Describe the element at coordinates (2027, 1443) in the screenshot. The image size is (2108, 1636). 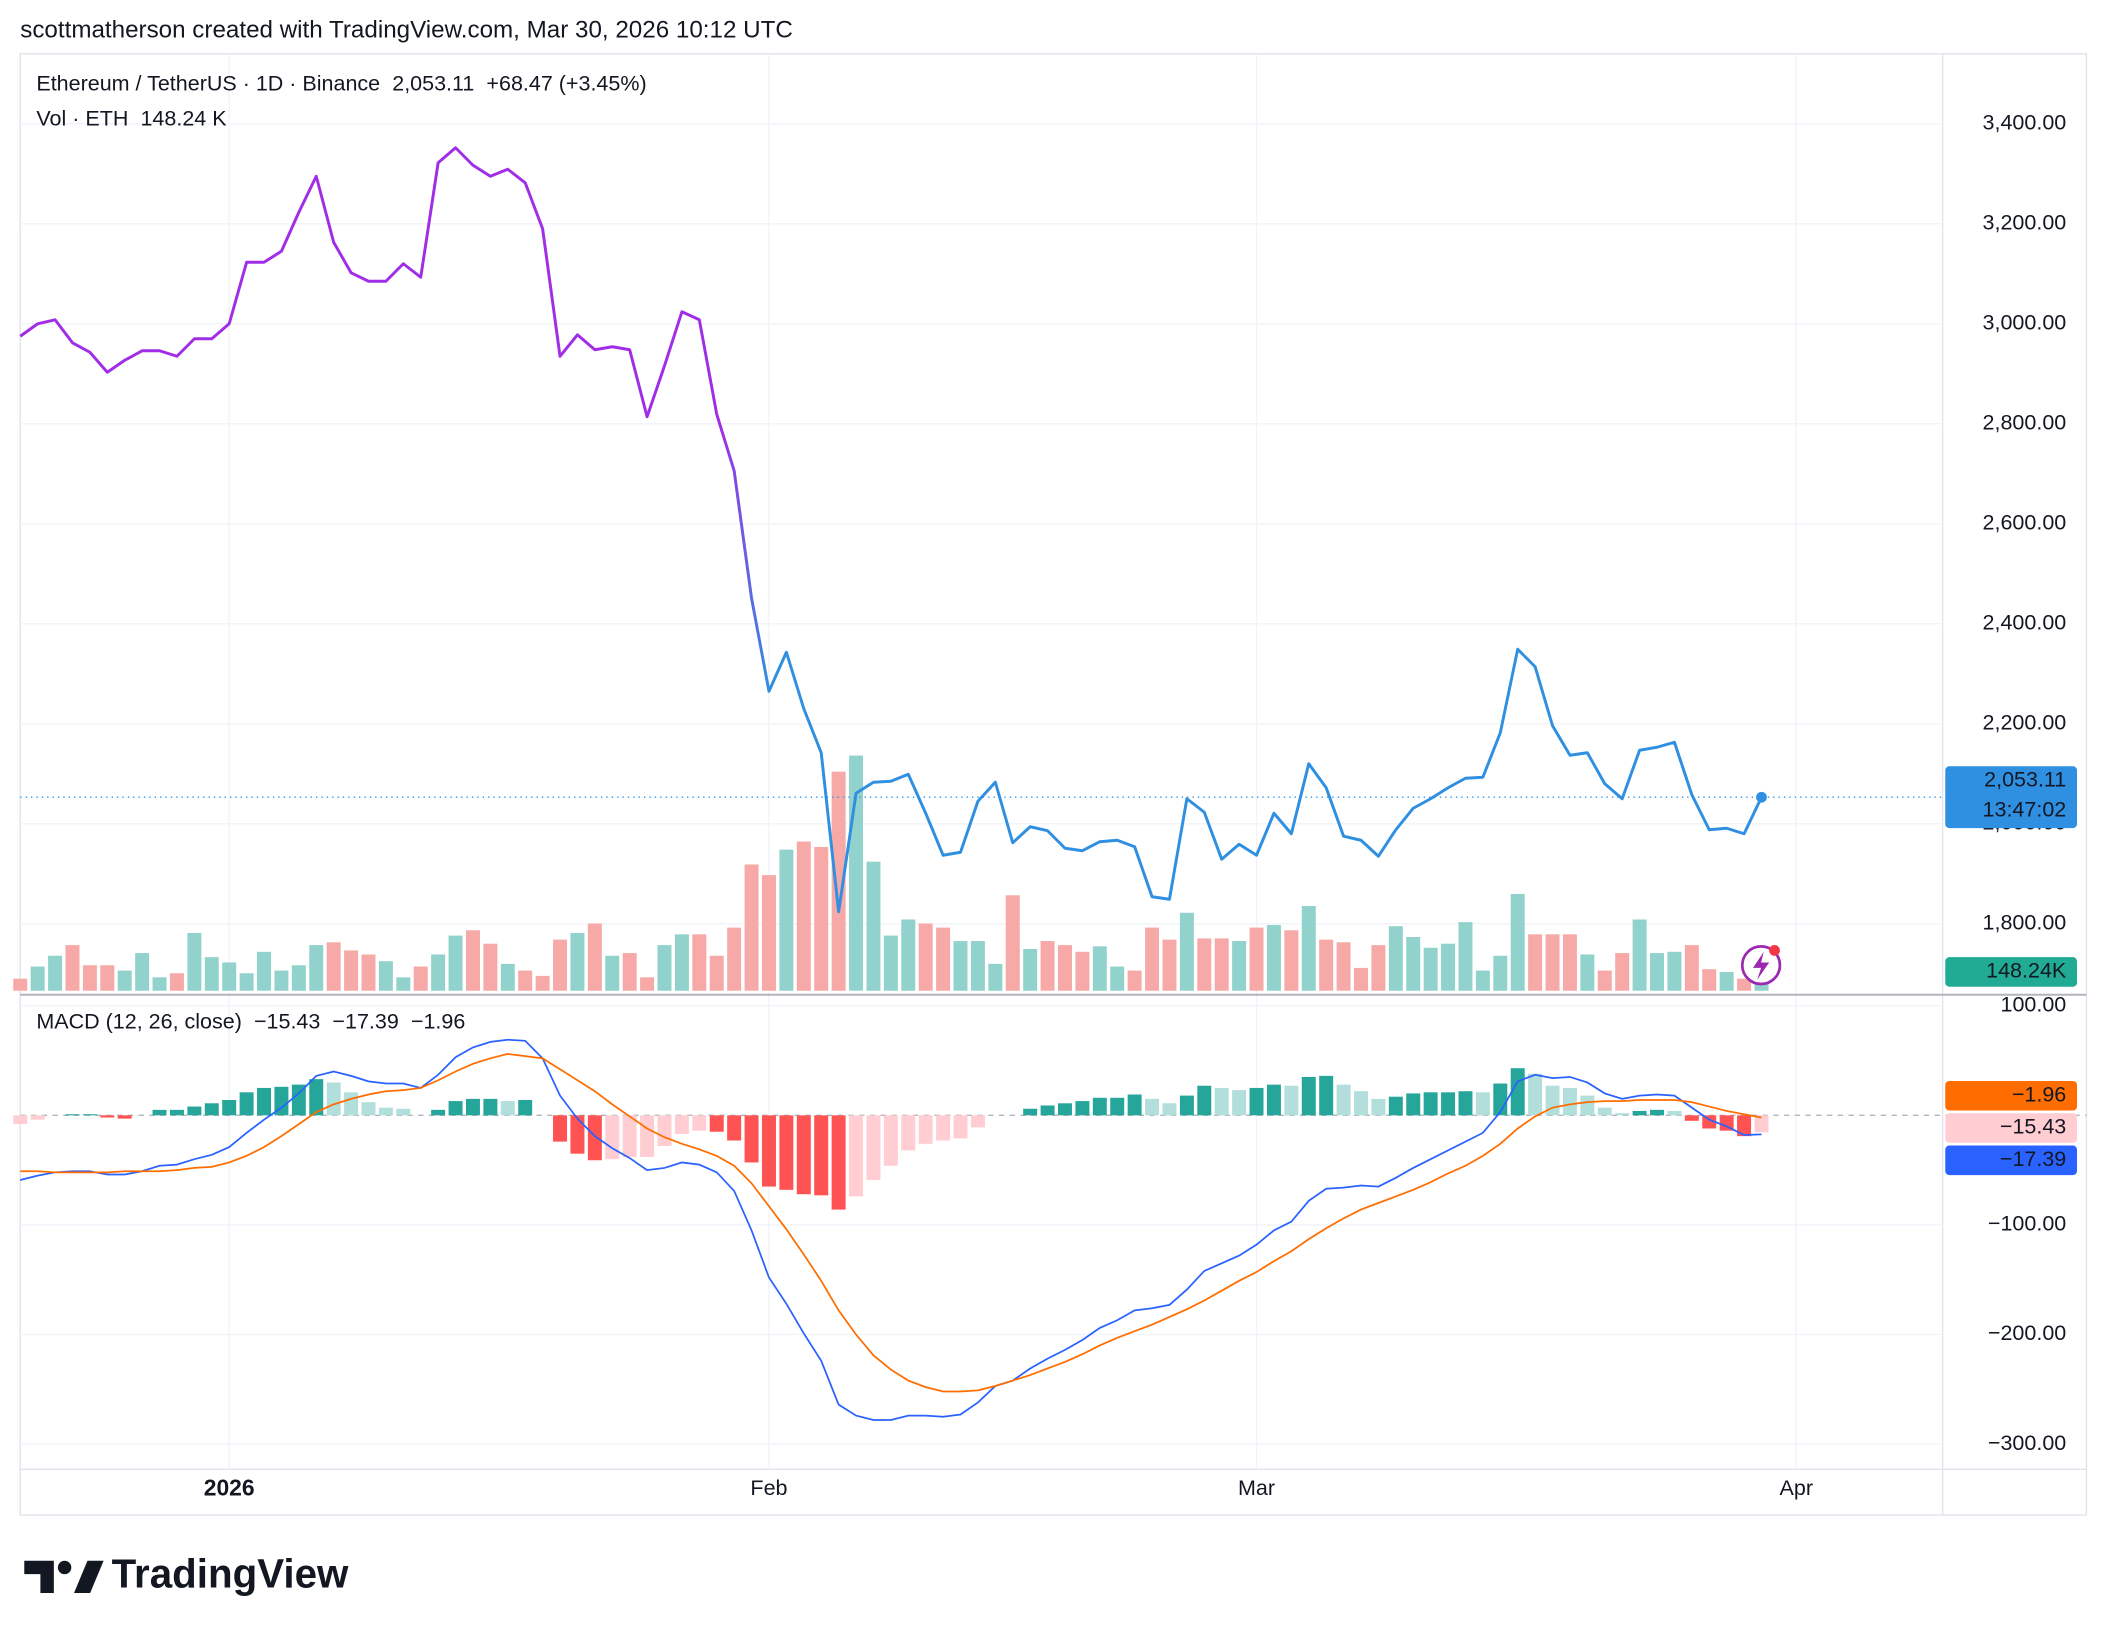
I see `y-tick-label: −300.00` at that location.